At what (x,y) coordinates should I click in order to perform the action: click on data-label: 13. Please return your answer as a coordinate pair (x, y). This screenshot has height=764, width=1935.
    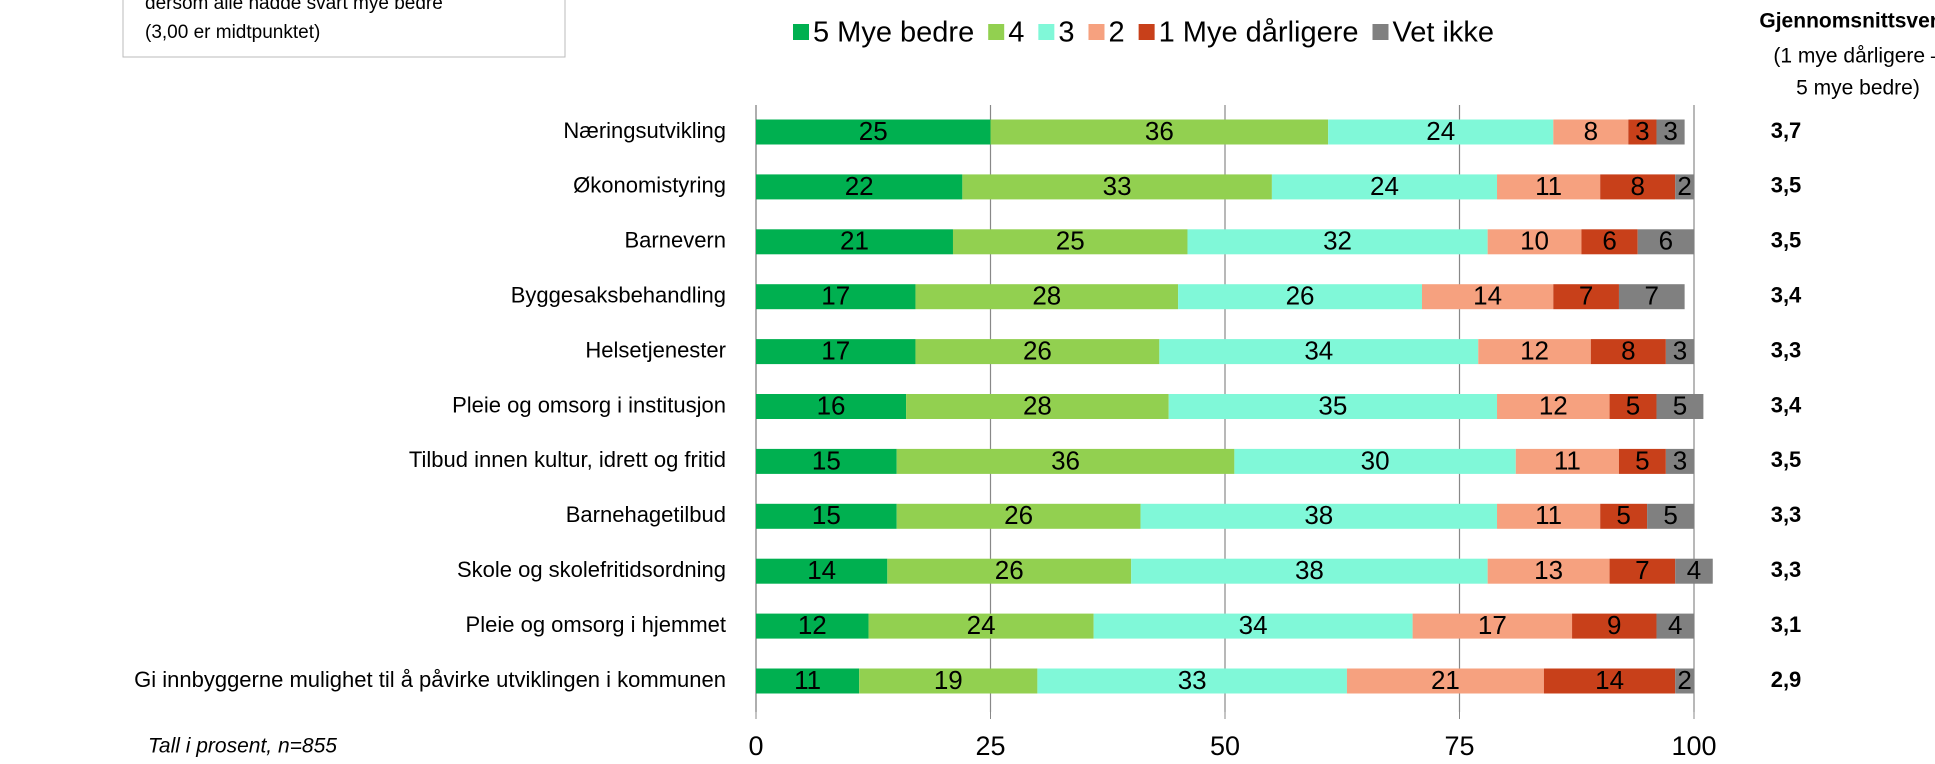
    Looking at the image, I should click on (1548, 570).